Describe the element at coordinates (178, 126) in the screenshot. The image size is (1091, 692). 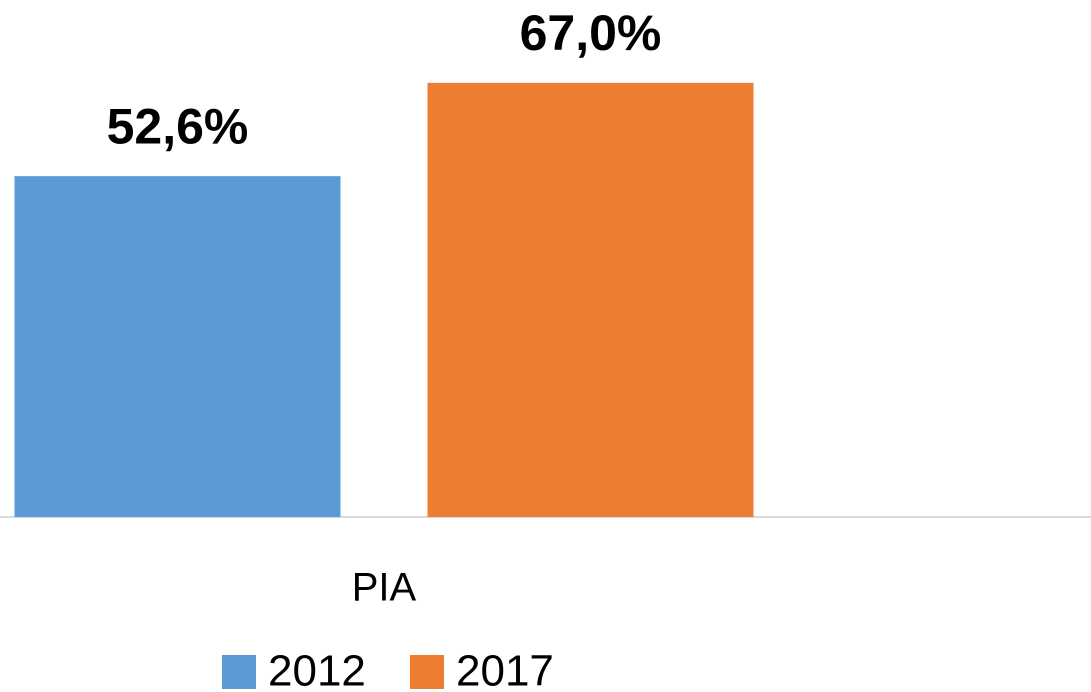
I see `data-label: 52,6%` at that location.